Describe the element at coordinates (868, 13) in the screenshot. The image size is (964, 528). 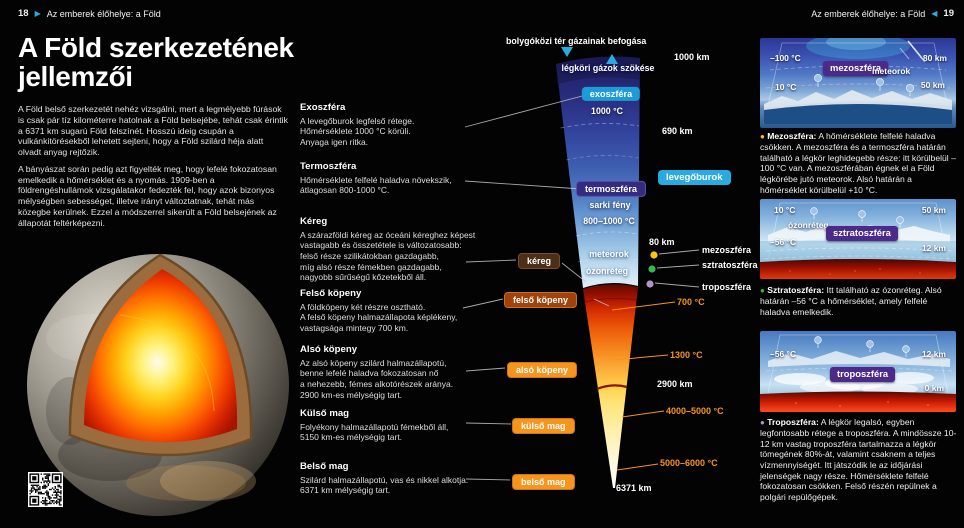
I see `header-right-title: Az emberek élőhelye: a Föld` at that location.